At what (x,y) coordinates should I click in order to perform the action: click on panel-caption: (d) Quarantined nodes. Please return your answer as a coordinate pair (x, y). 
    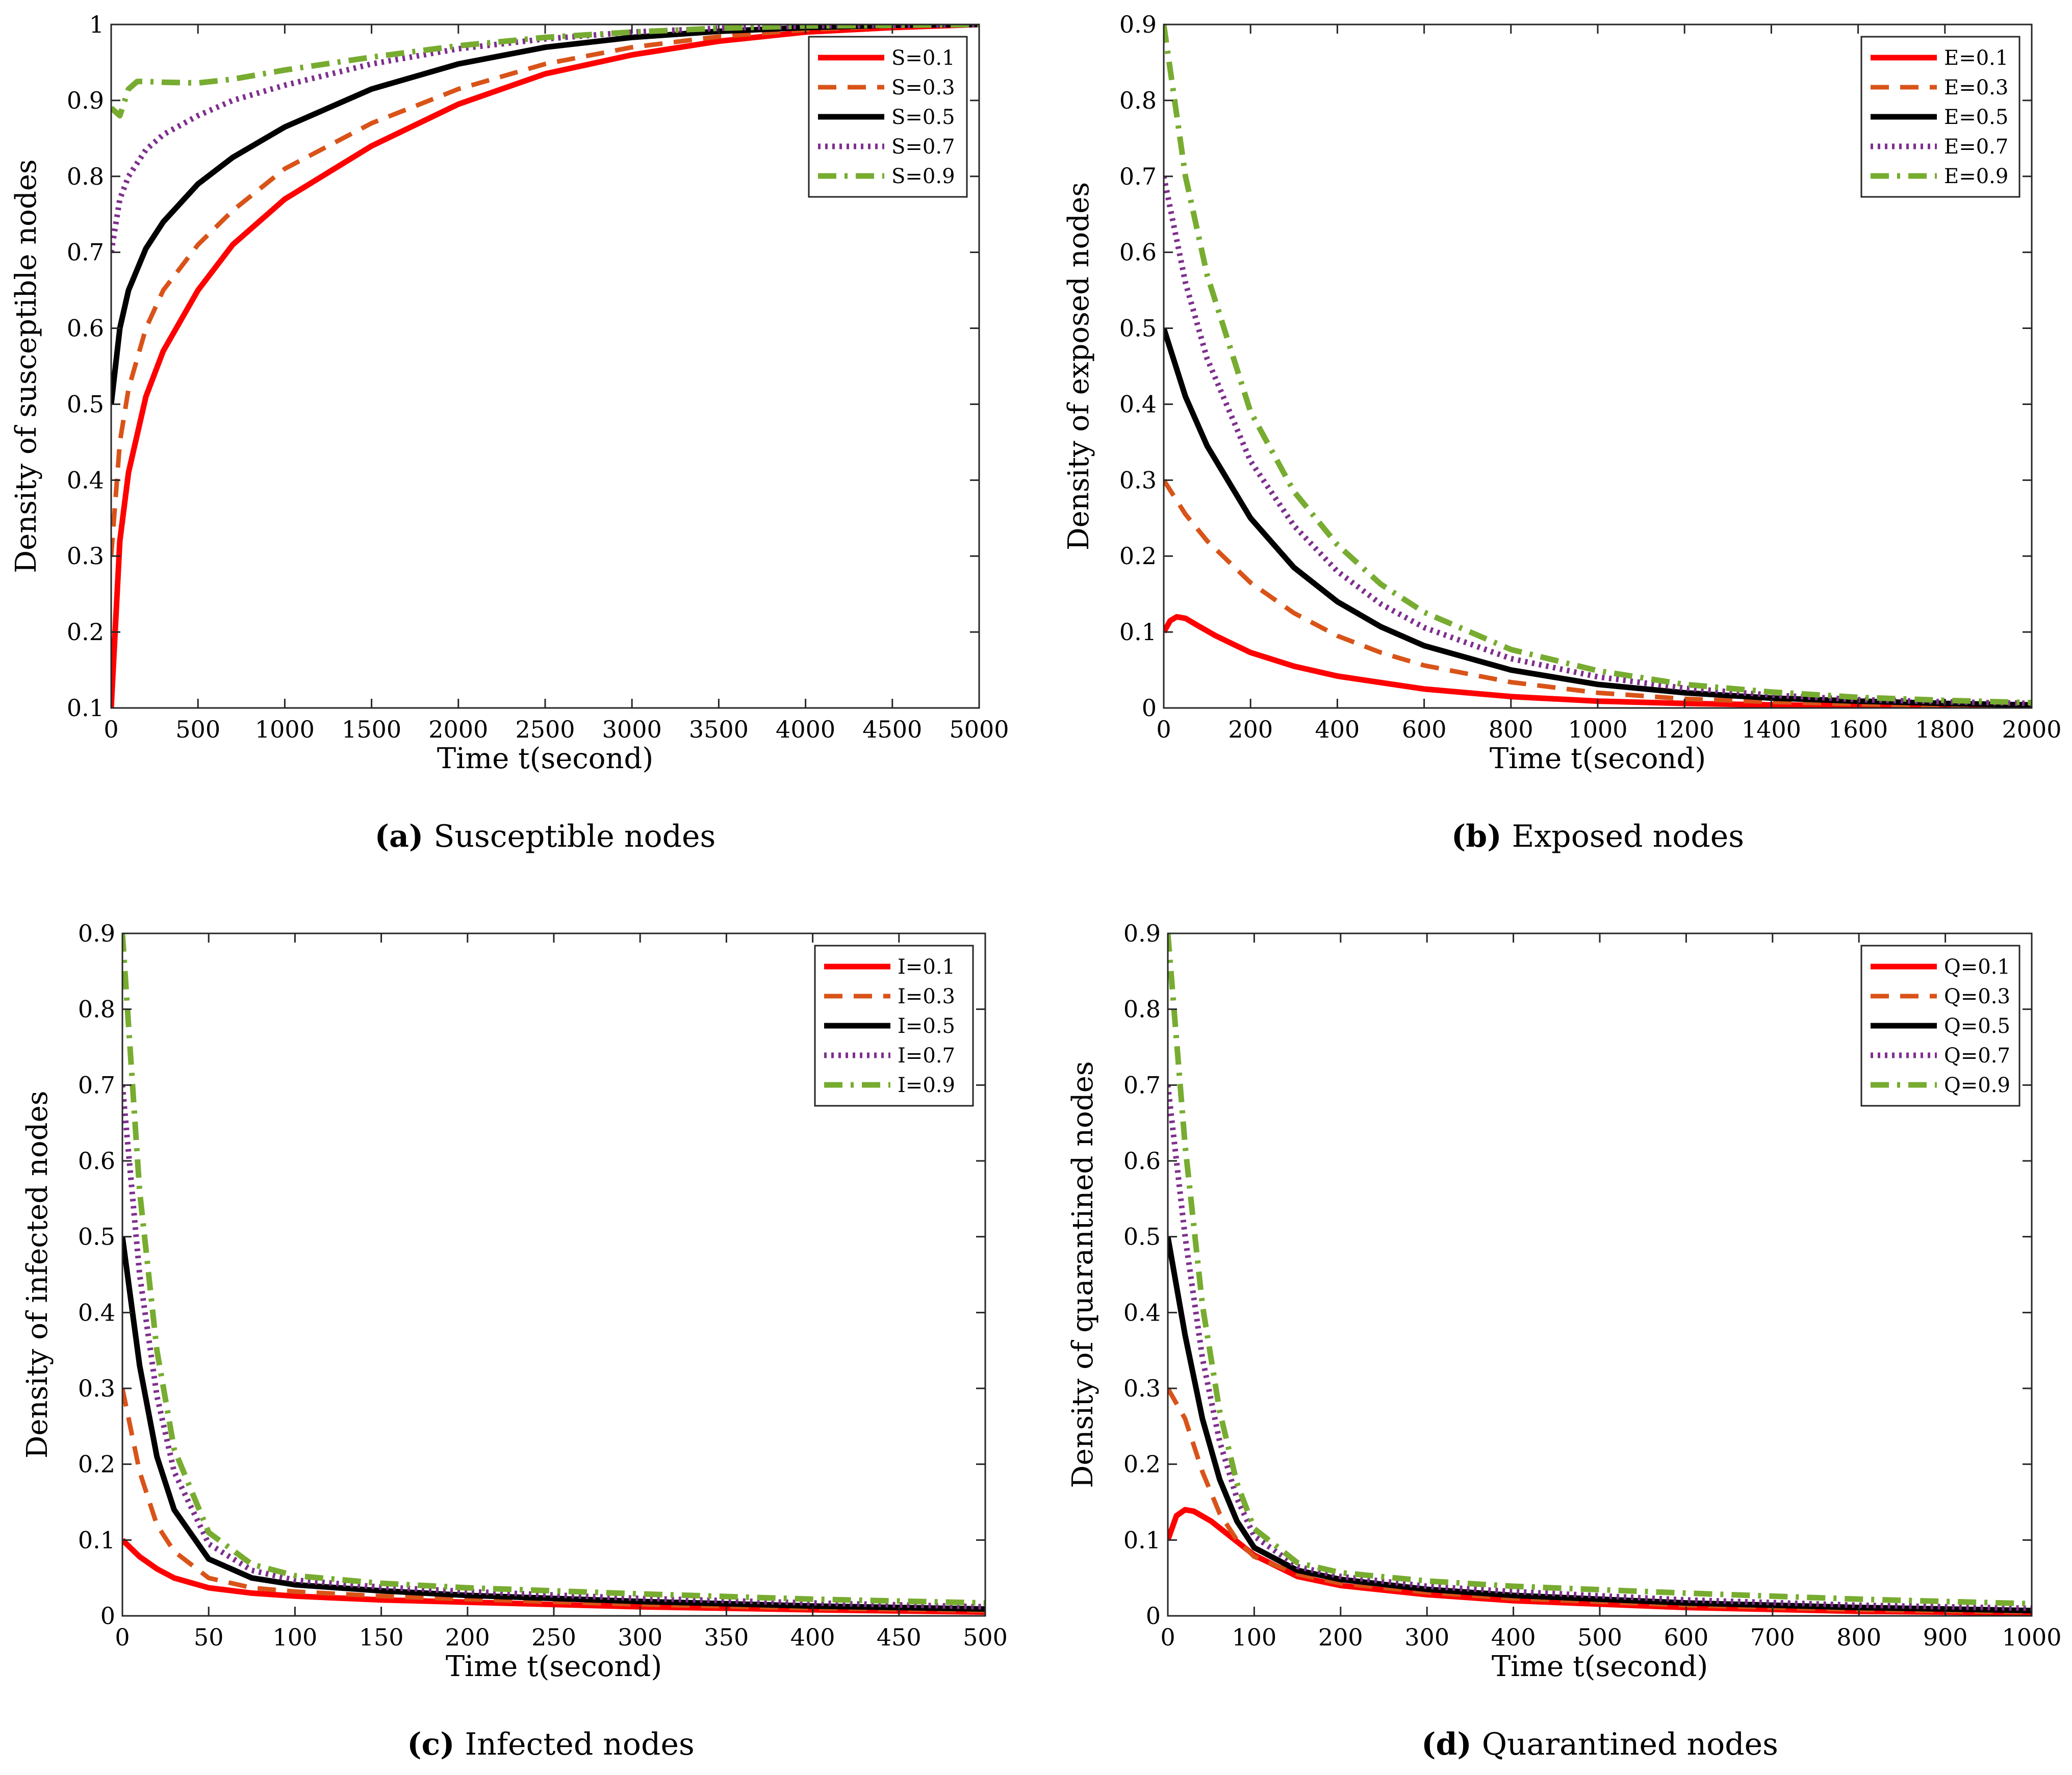
    Looking at the image, I should click on (1599, 1744).